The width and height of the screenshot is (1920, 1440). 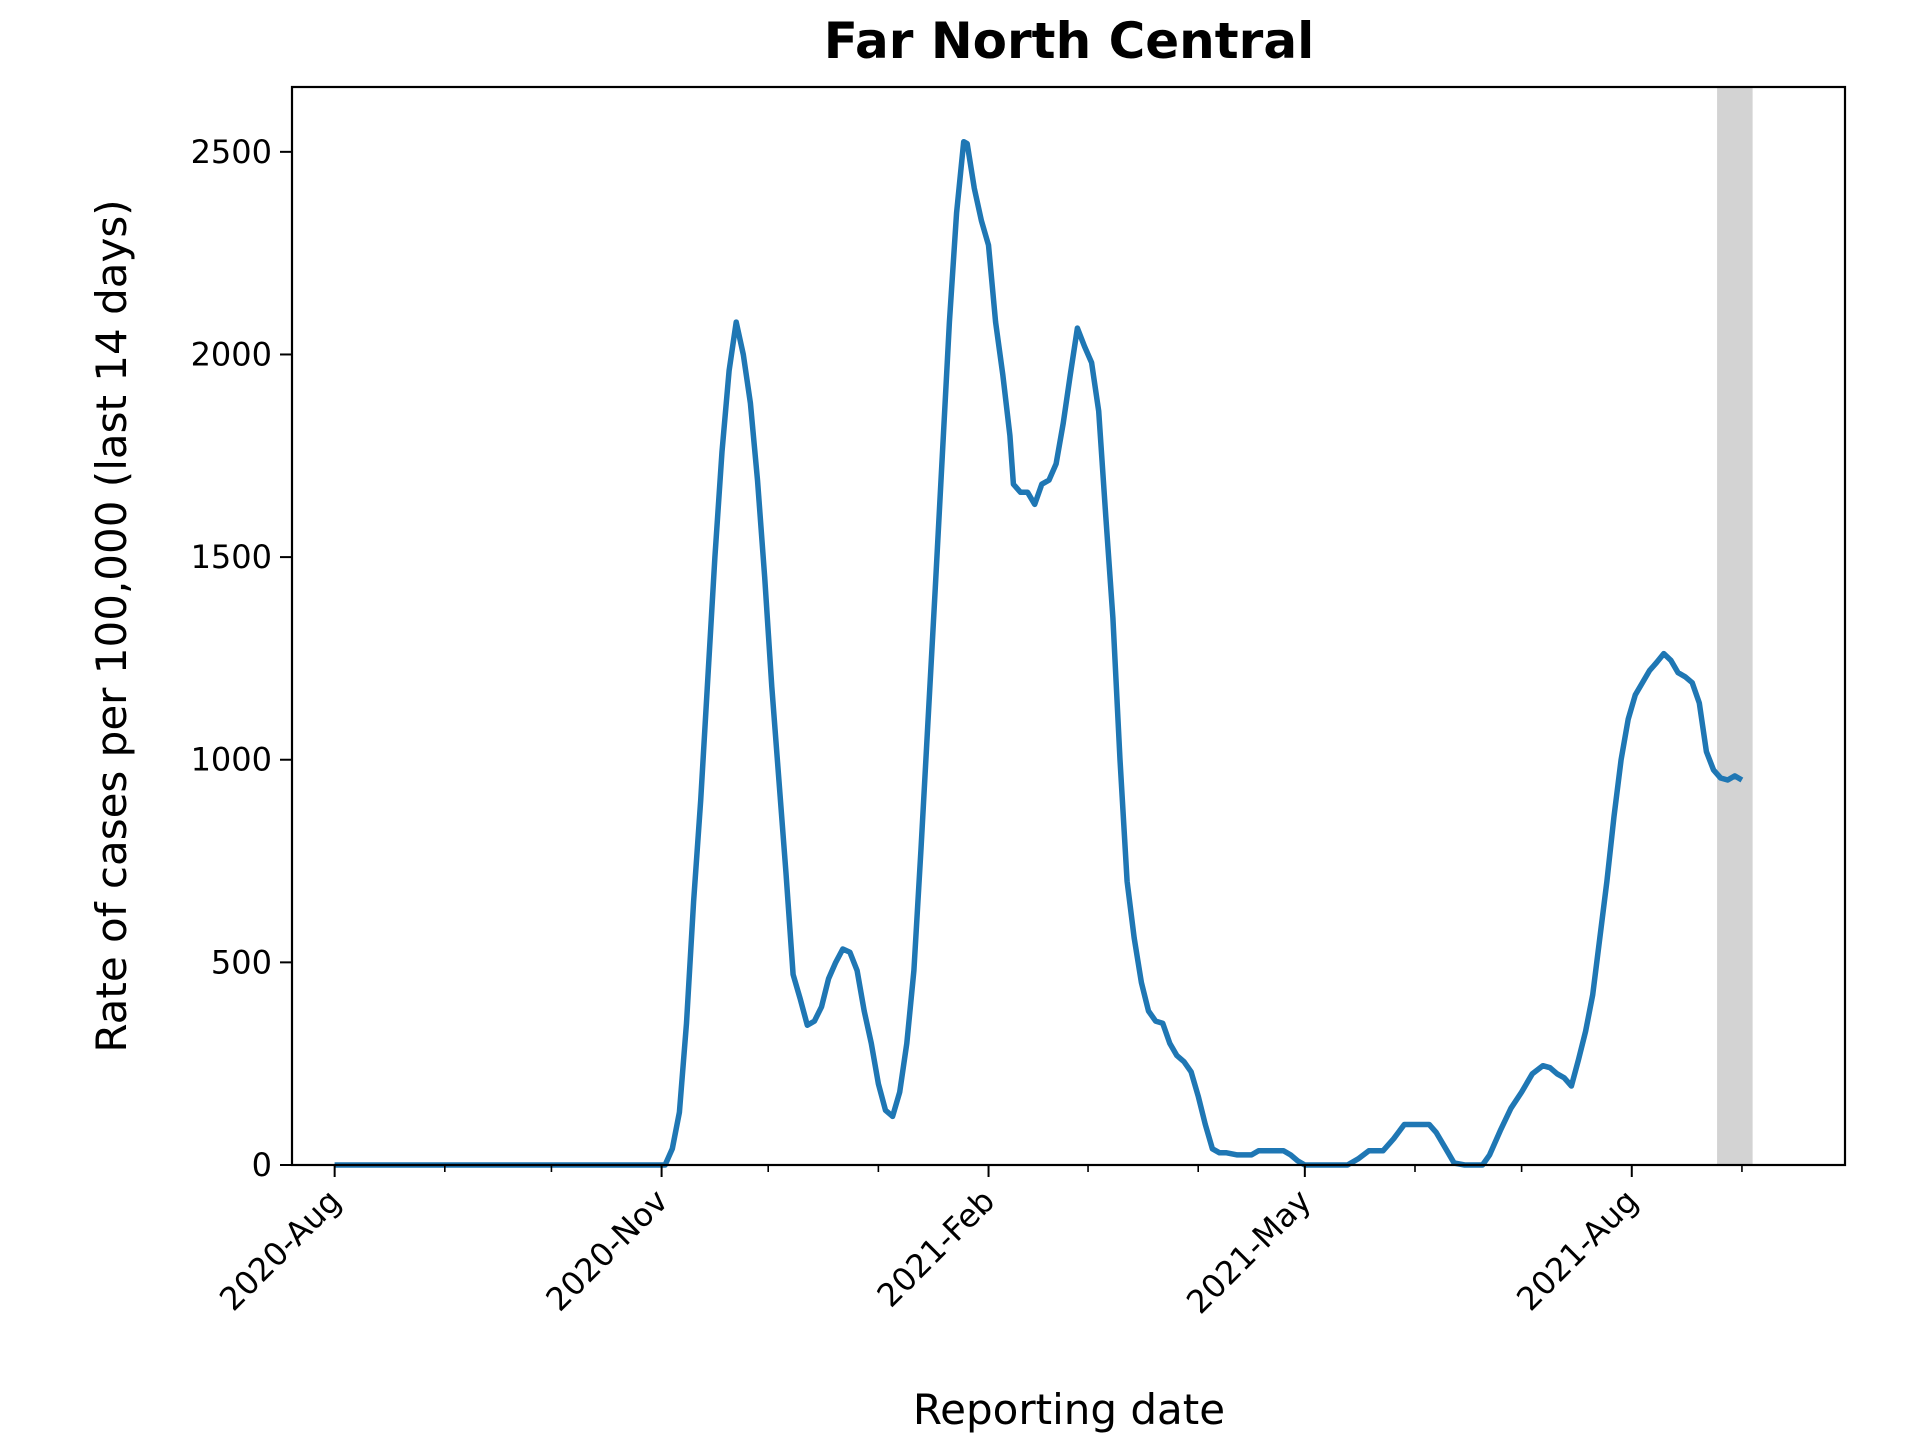 I want to click on x-tick-label: 2021-May, so click(x=1248, y=1251).